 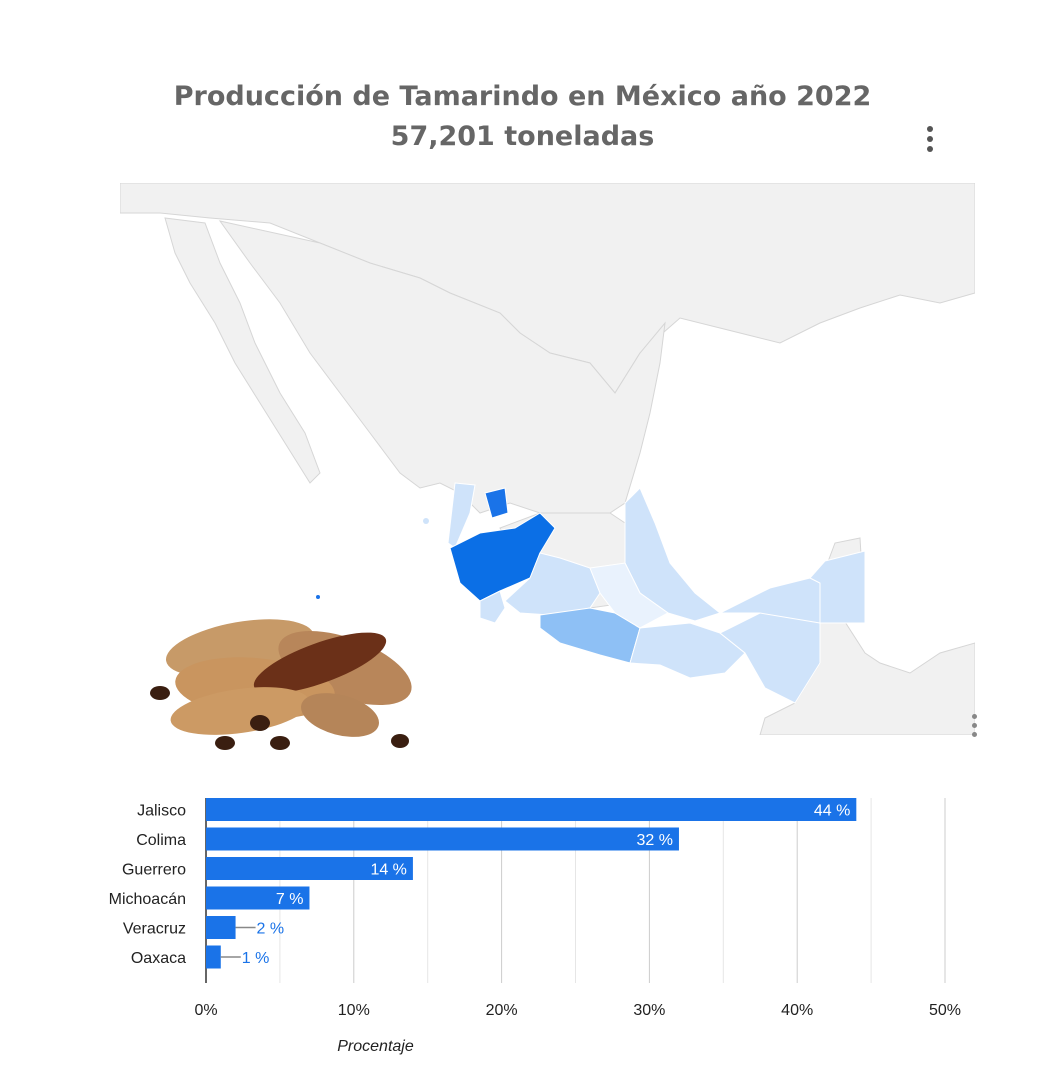 I want to click on category-label: Jalisco, so click(x=161, y=811).